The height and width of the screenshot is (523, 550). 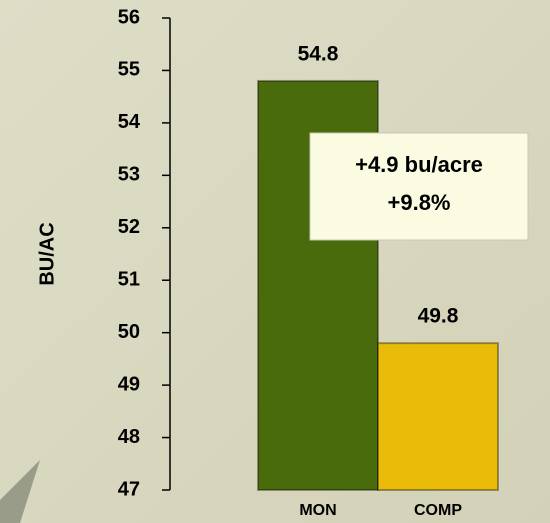 I want to click on data-label: 54.8, so click(x=318, y=53).